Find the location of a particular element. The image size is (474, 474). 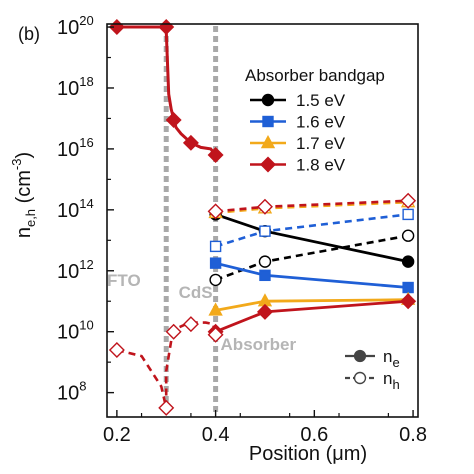

y-axis-title: ne,h (cm-3) is located at coordinates (23, 195).